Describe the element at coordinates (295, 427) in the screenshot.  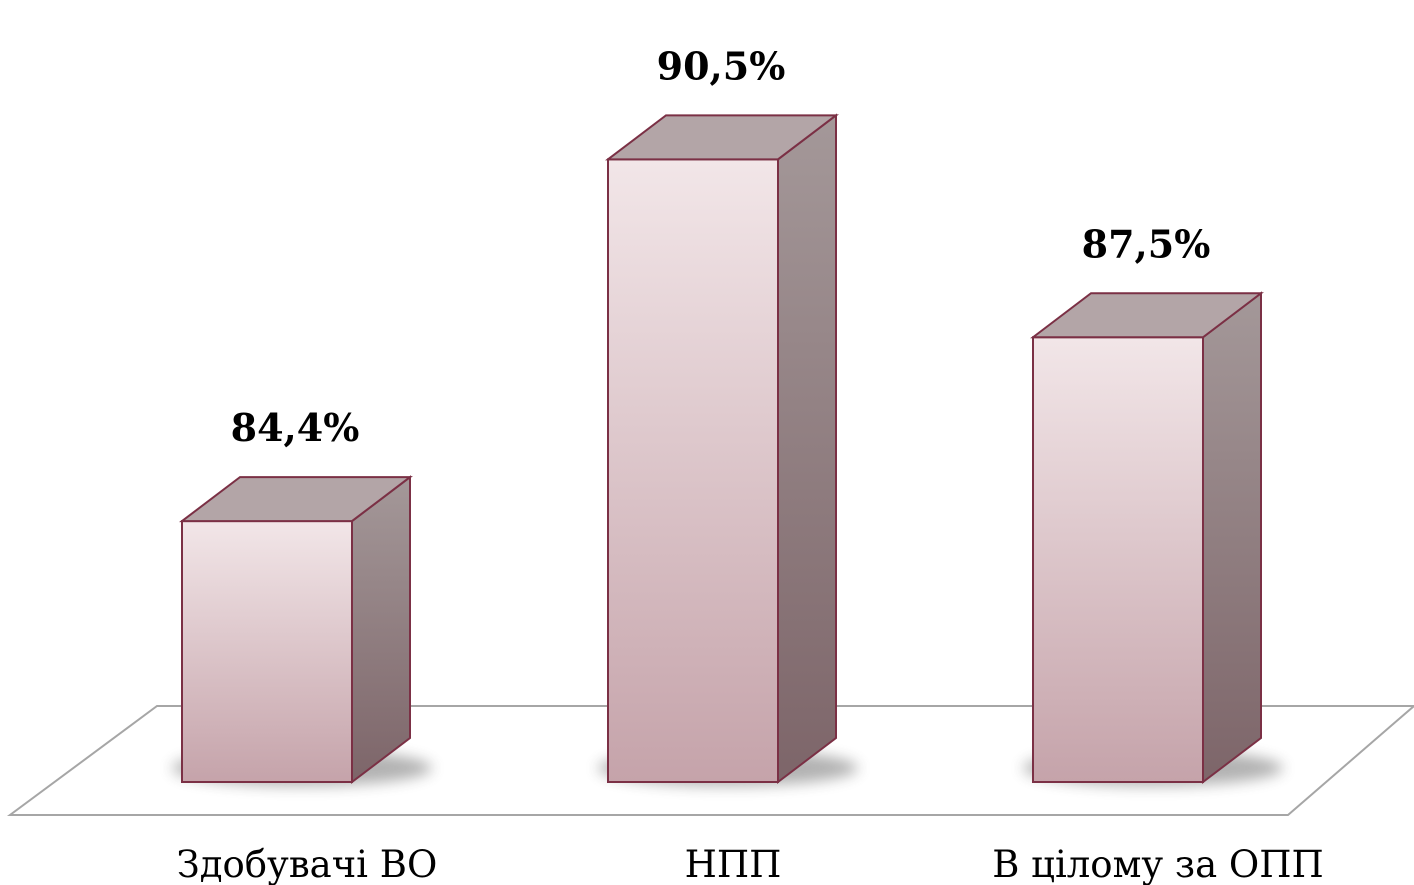
I see `data-label: 84,4%` at that location.